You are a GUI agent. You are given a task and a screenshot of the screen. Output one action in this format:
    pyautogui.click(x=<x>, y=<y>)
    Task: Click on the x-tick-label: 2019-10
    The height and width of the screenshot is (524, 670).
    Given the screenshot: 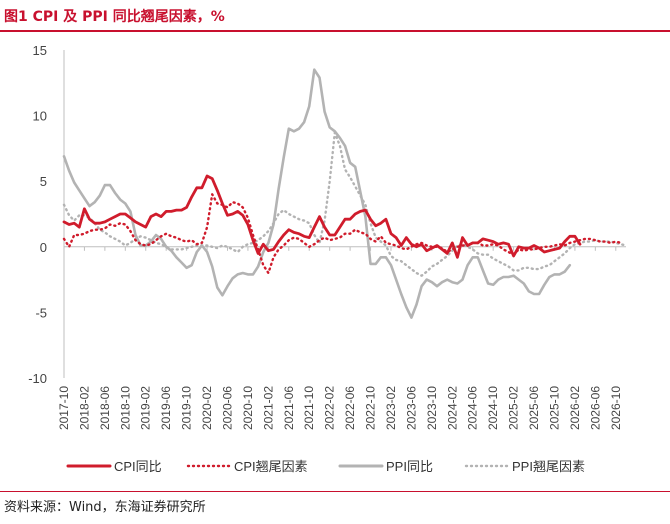 What is the action you would take?
    pyautogui.click(x=187, y=408)
    